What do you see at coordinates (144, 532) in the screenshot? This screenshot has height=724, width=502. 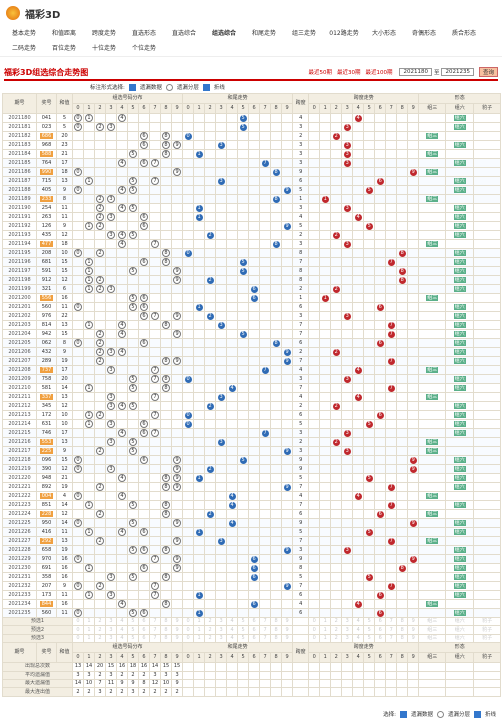 I see `ball: 6` at bounding box center [144, 532].